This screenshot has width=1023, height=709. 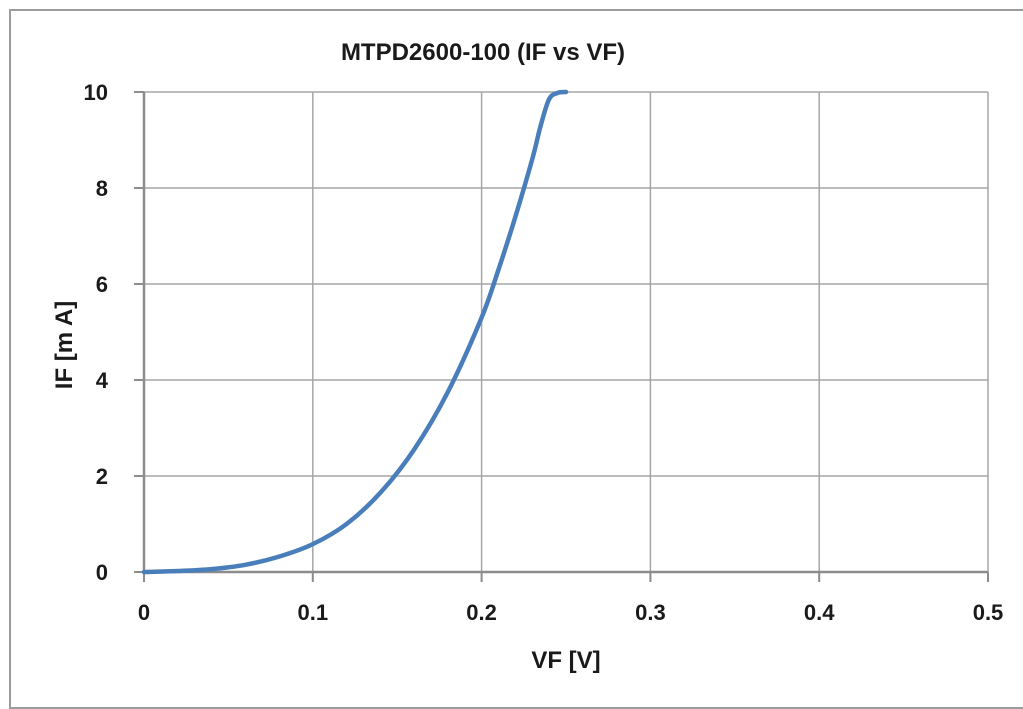 I want to click on x-tick-label-3: 0.3, so click(x=650, y=612).